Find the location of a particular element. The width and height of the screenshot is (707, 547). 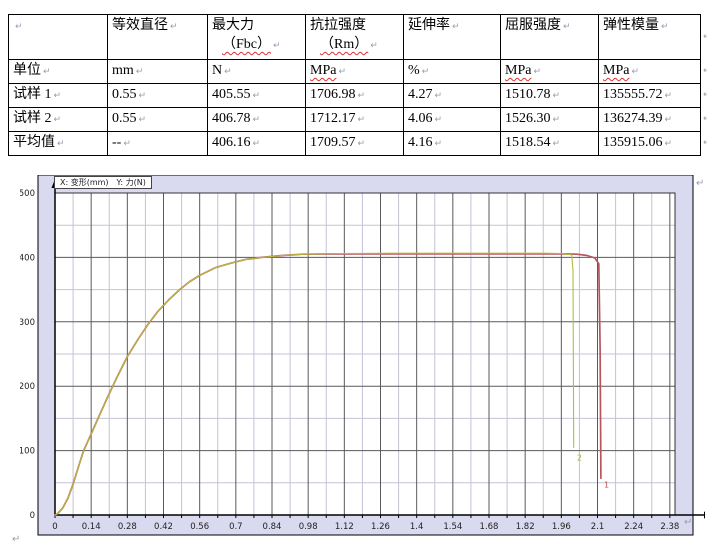

cell-s1-diameter: 0.55 ↵ is located at coordinates (157, 95).